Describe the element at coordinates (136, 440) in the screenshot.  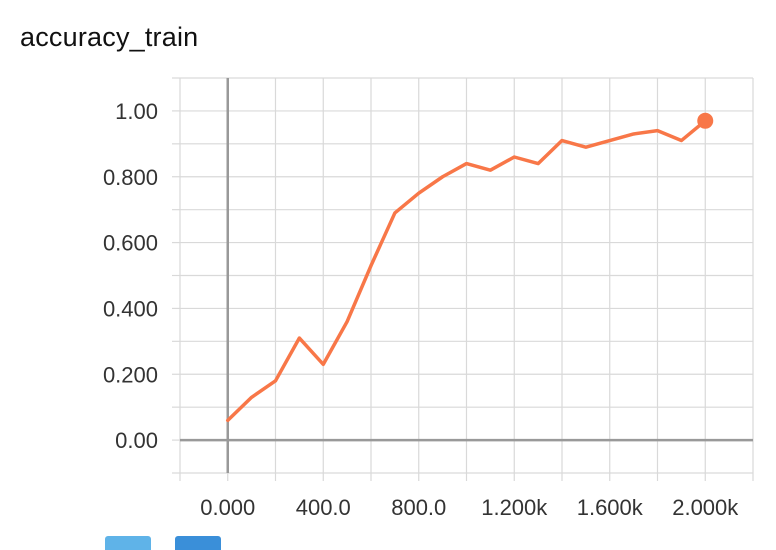
I see `y-tick-label: 0.00` at that location.